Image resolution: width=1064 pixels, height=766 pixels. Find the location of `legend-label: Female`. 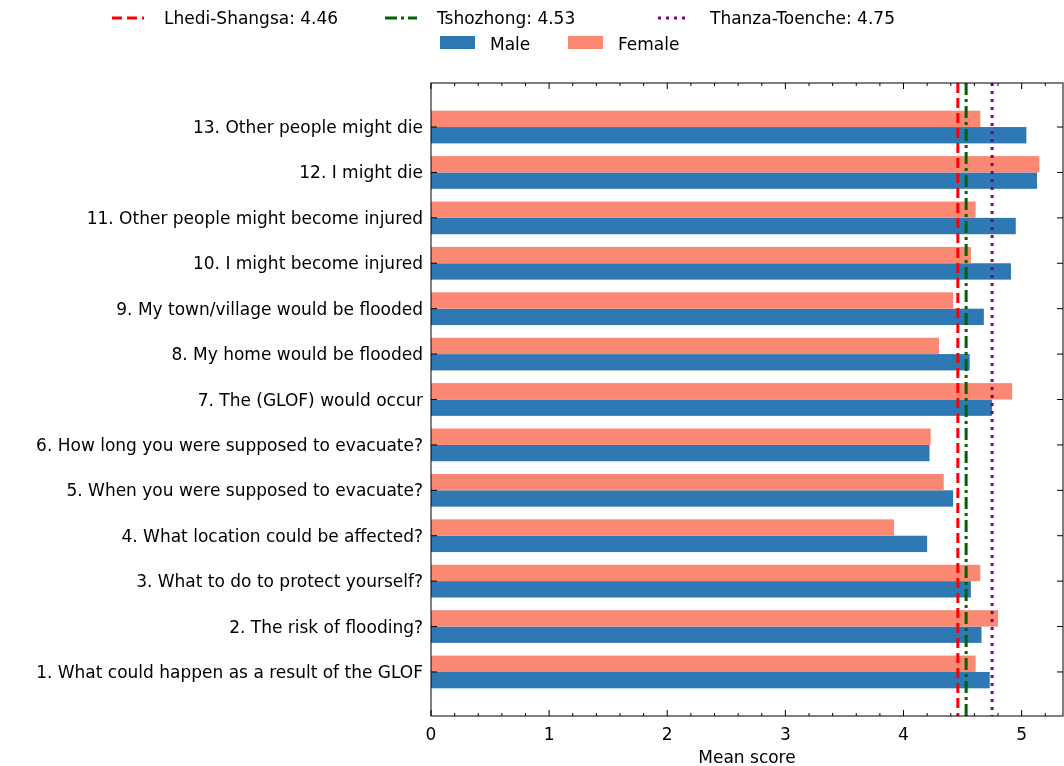

legend-label: Female is located at coordinates (649, 44).